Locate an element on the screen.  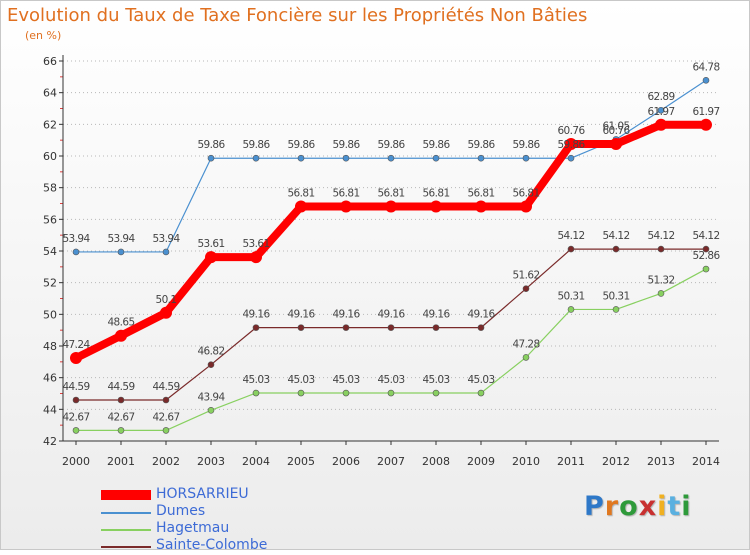
y-tick-label: 42 is located at coordinates (50, 441).